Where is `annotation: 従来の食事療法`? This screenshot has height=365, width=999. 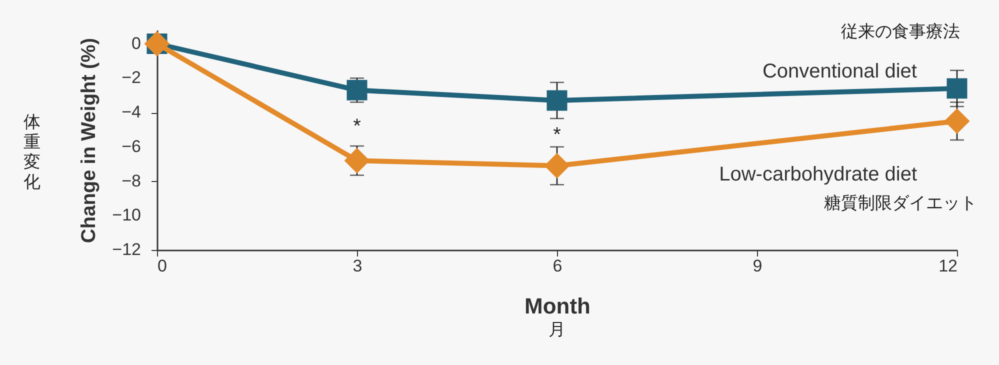 annotation: 従来の食事療法 is located at coordinates (900, 32).